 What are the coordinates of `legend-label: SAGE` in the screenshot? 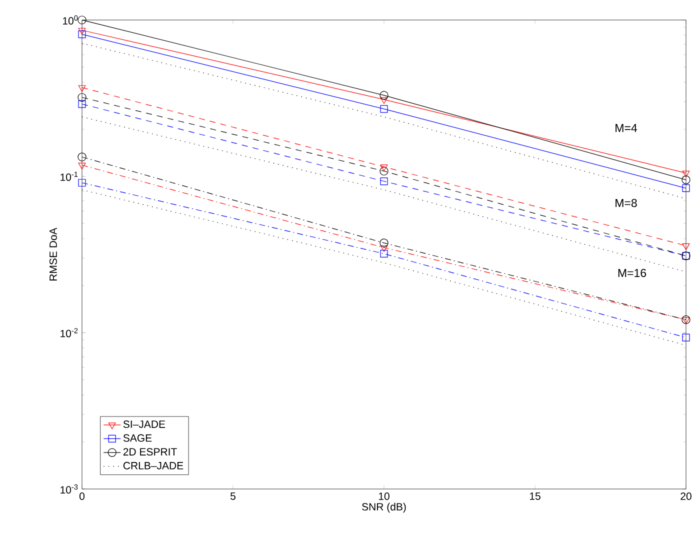 It's located at (137, 438).